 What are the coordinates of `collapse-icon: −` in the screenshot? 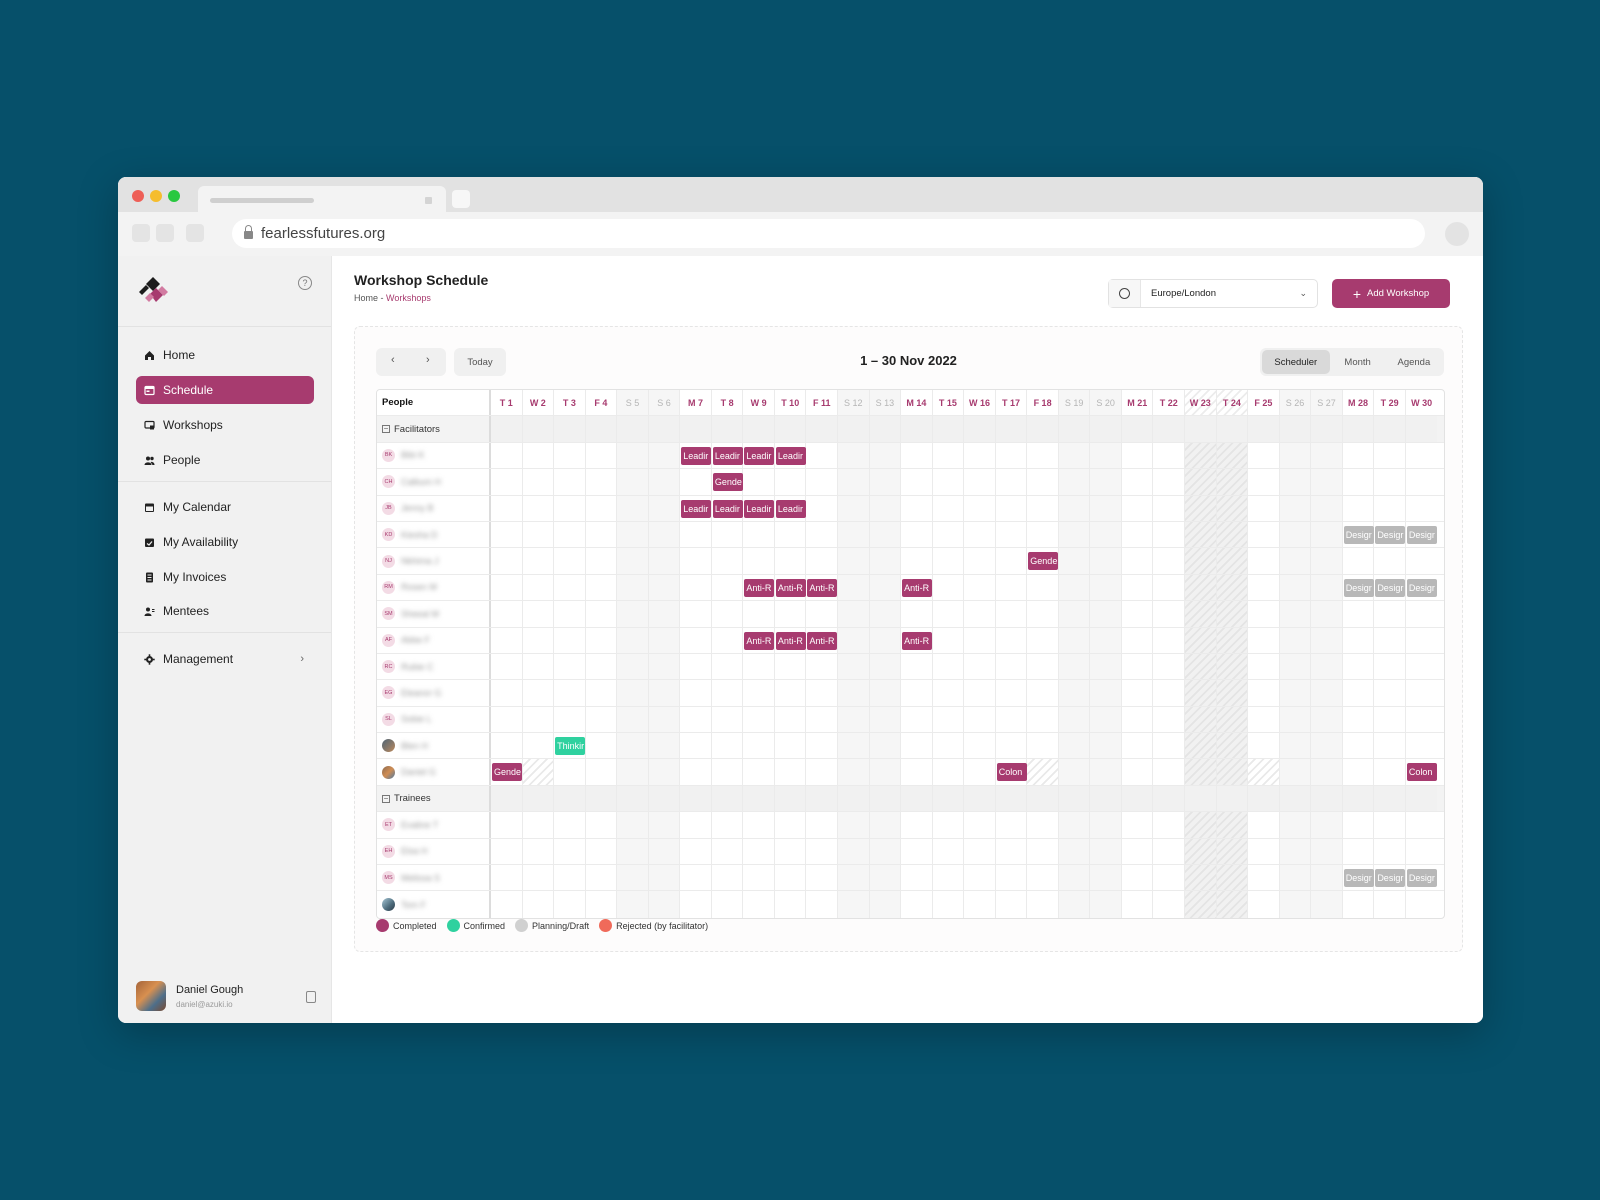 It's located at (386, 798).